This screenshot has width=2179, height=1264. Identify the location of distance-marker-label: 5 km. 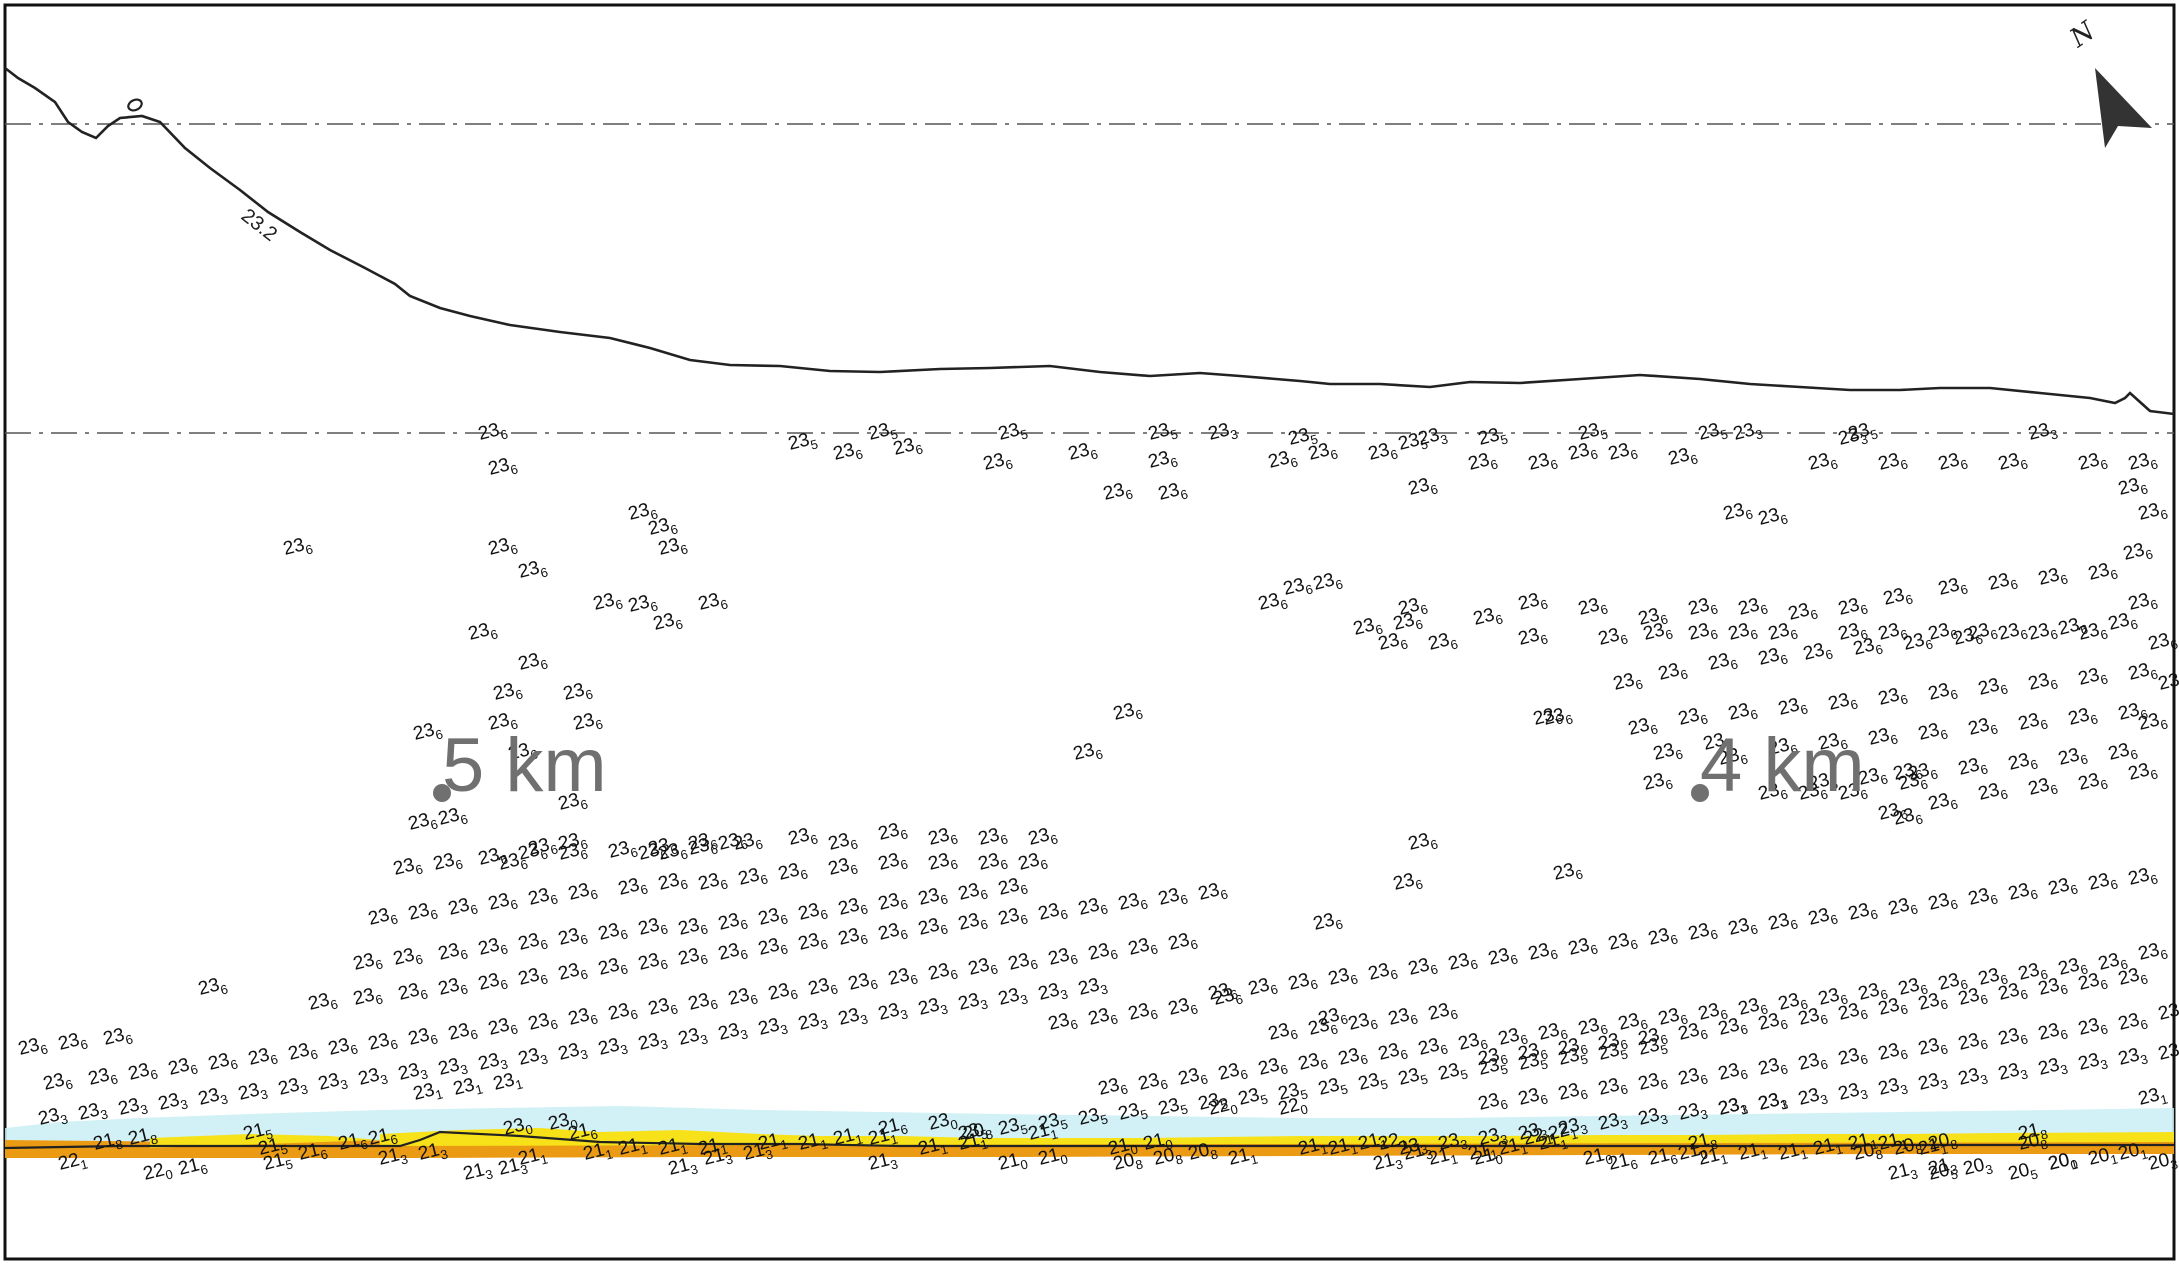
(524, 765).